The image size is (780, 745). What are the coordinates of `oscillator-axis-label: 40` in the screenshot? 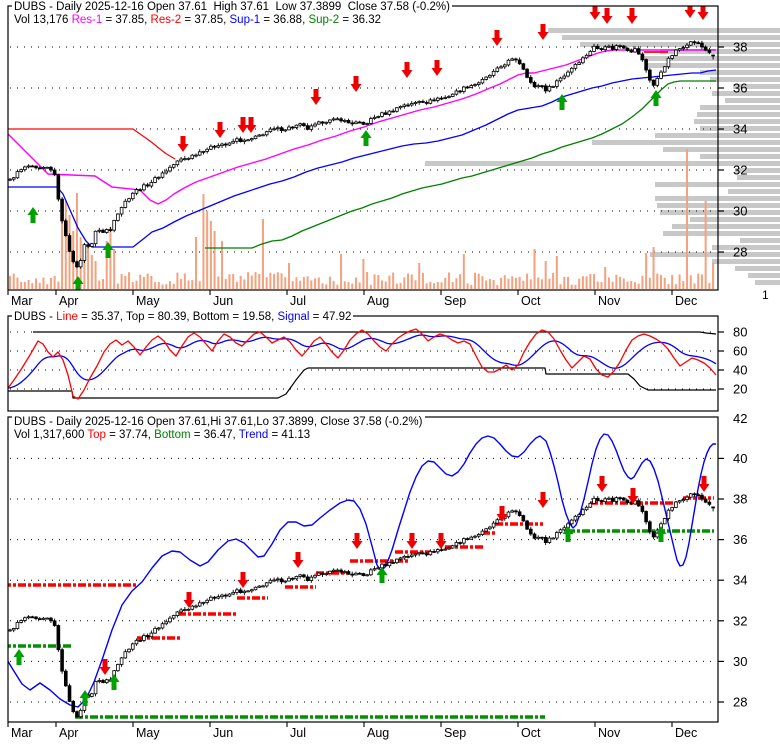 It's located at (740, 370).